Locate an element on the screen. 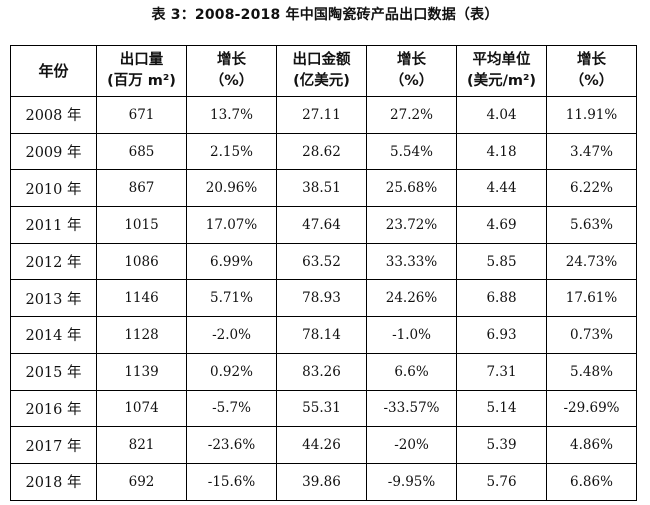  header-label: 出口金额 is located at coordinates (321, 60).